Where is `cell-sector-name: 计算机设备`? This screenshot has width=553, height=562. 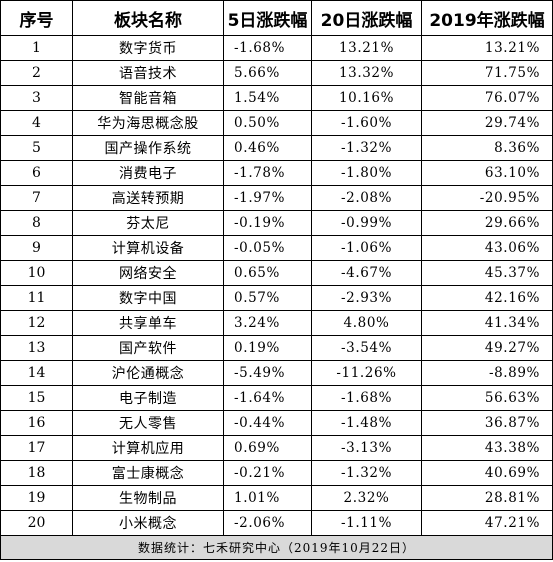 cell-sector-name: 计算机设备 is located at coordinates (148, 248).